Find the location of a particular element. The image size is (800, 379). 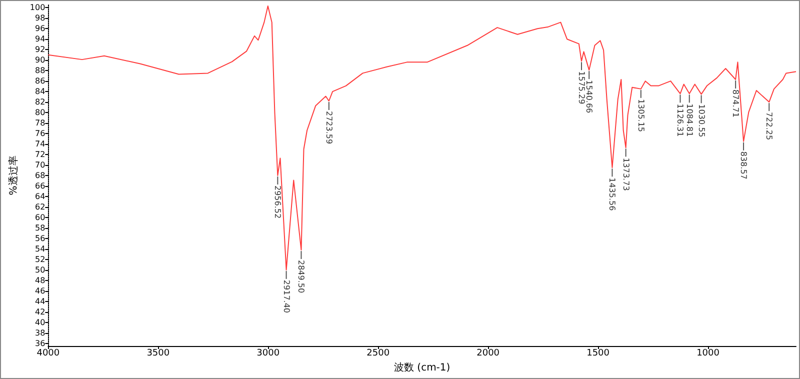

y-tick-label: 62 is located at coordinates (40, 207).